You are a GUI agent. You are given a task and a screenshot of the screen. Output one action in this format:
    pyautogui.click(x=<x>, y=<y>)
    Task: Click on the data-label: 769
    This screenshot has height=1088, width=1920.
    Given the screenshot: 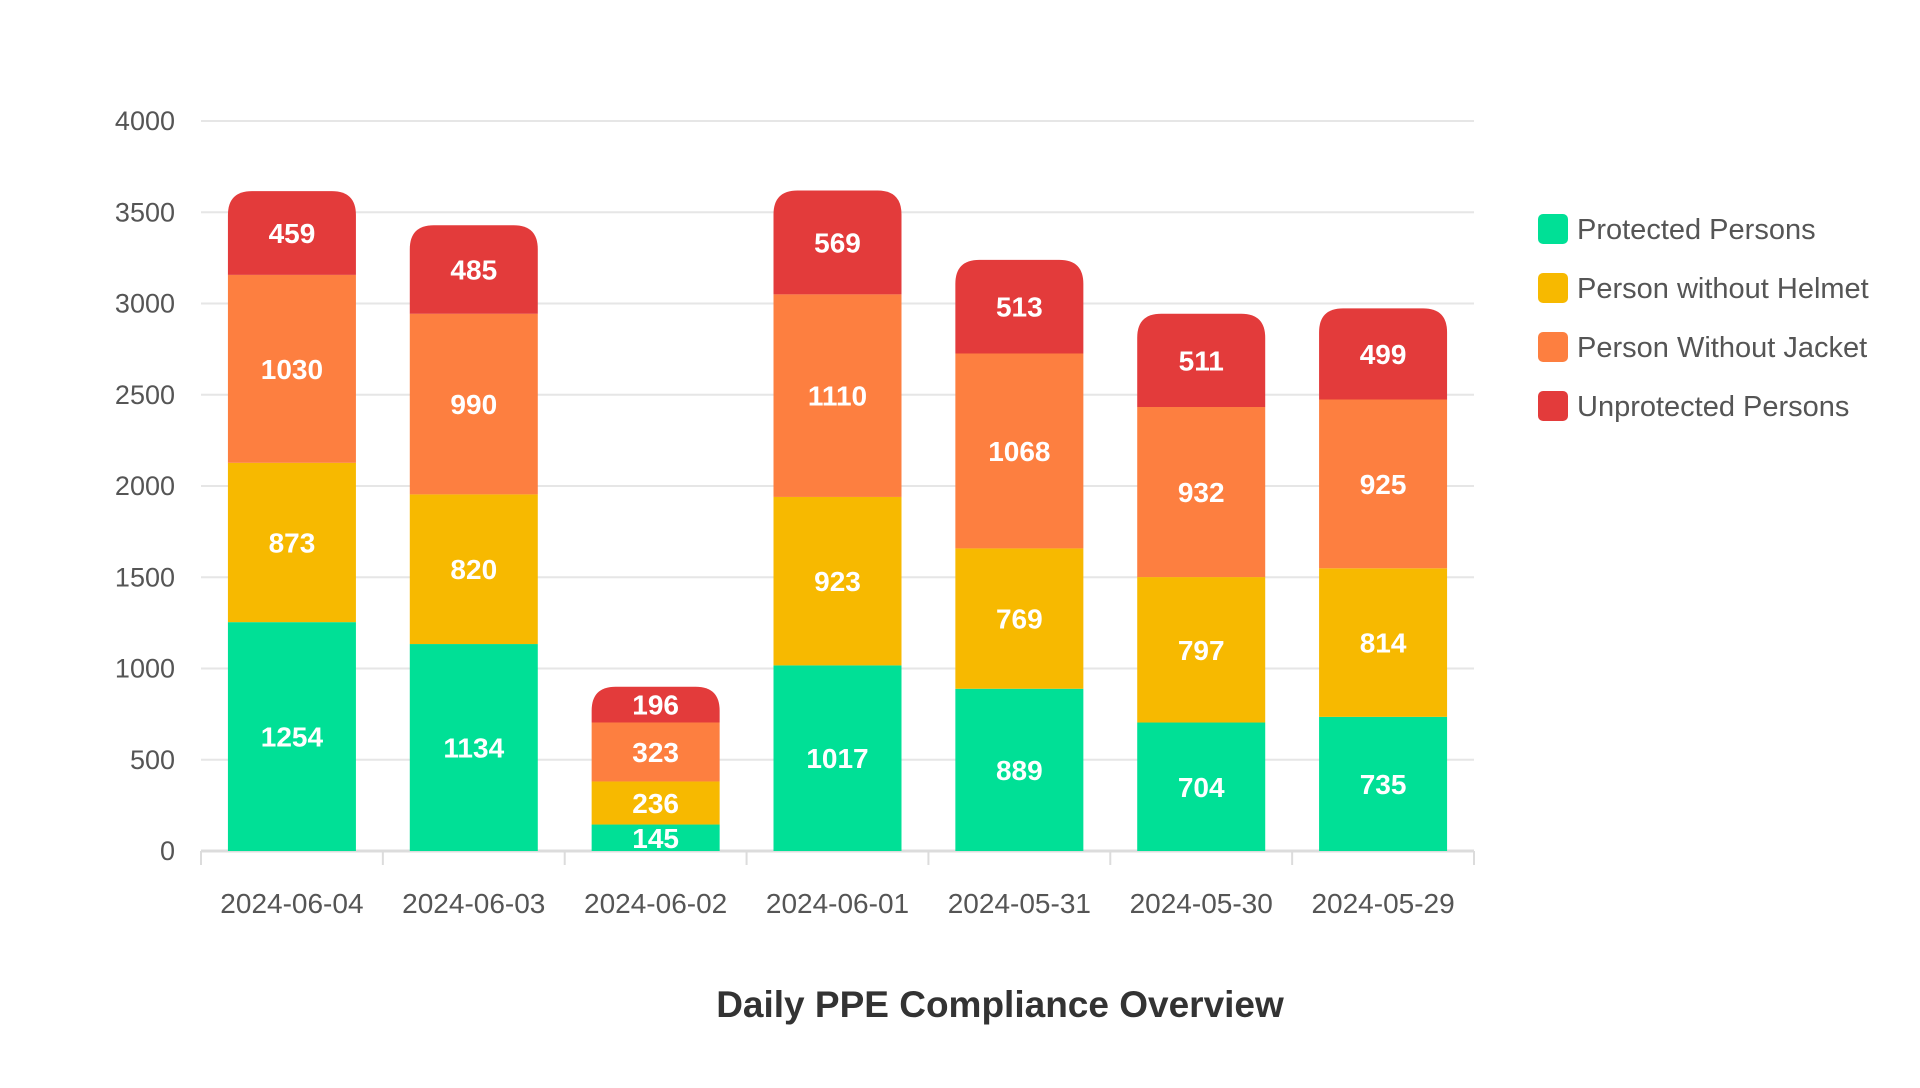 What is the action you would take?
    pyautogui.click(x=1019, y=619)
    